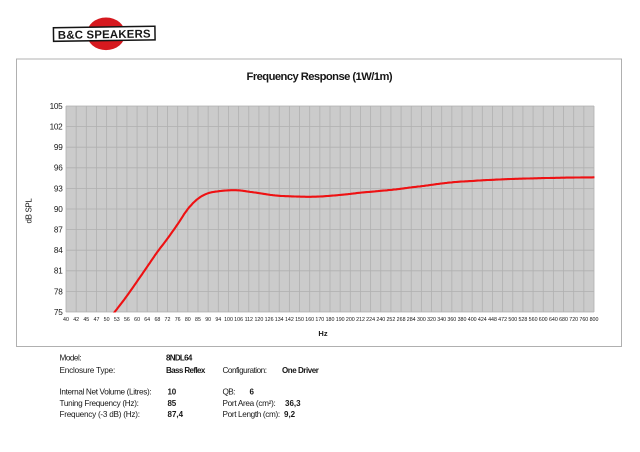 The height and width of the screenshot is (452, 640). I want to click on svg-text: Port Length (cm):, so click(251, 414).